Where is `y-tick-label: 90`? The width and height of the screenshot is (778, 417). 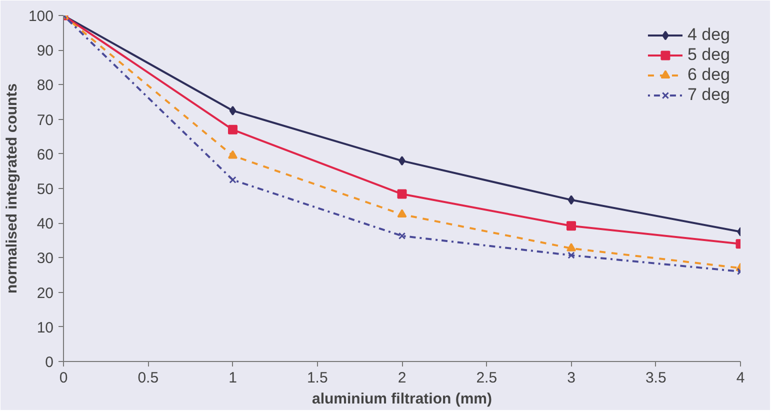
y-tick-label: 90 is located at coordinates (45, 51).